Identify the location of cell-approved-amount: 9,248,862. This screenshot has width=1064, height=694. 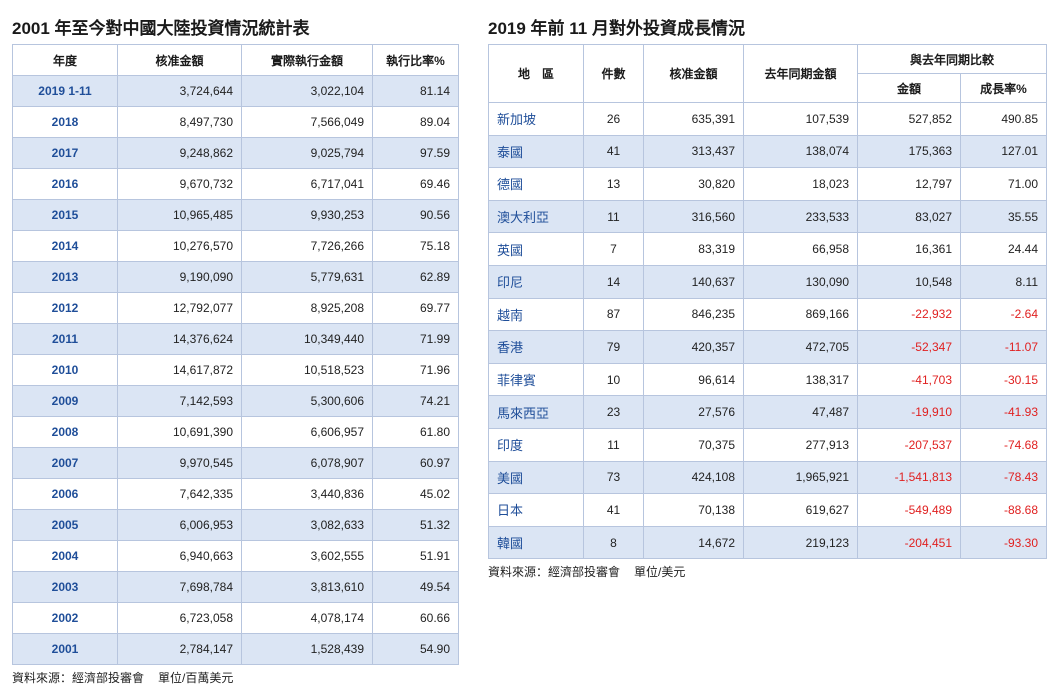
(179, 153).